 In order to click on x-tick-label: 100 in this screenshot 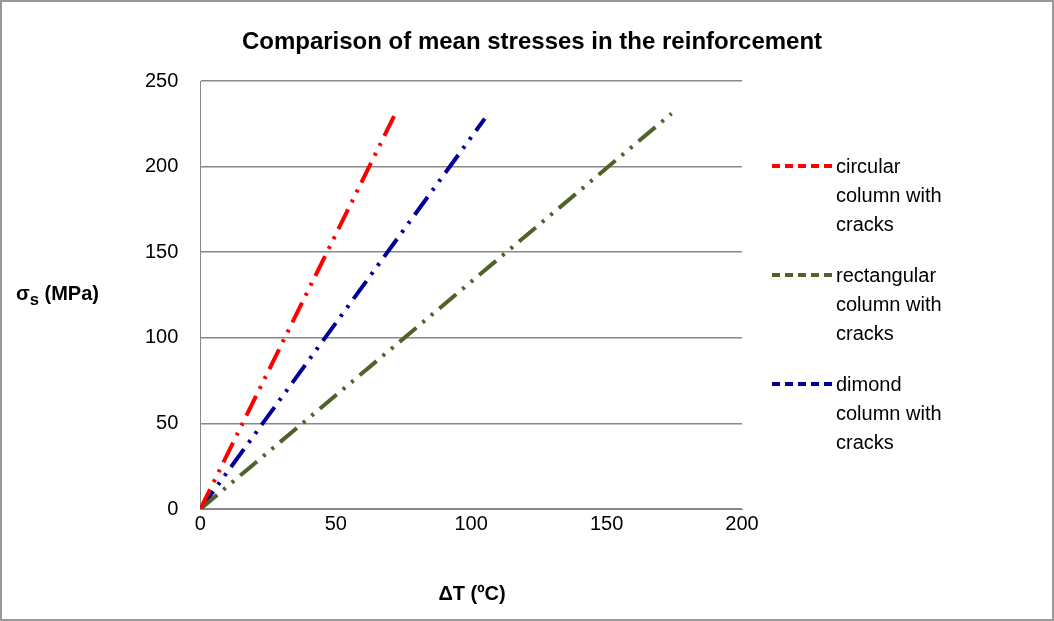, I will do `click(471, 522)`.